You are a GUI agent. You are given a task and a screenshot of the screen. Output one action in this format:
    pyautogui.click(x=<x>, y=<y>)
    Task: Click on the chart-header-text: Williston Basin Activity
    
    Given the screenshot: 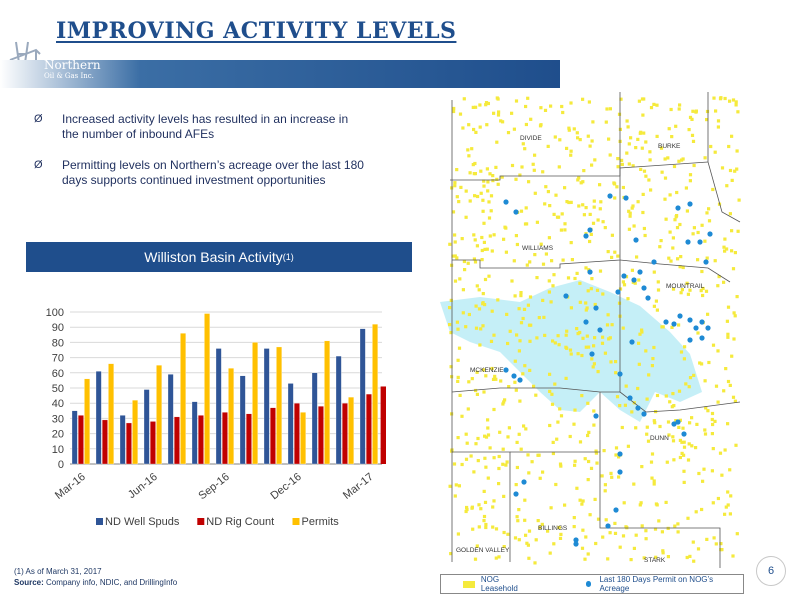 What is the action you would take?
    pyautogui.click(x=213, y=257)
    